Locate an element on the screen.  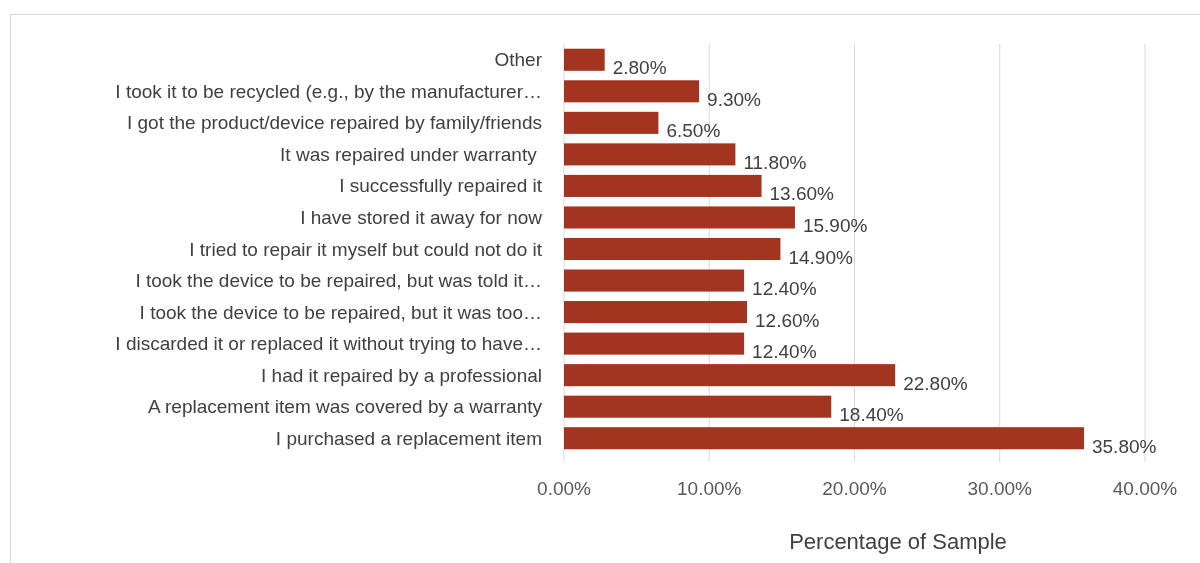
x-tick-label: 0.00% is located at coordinates (564, 488).